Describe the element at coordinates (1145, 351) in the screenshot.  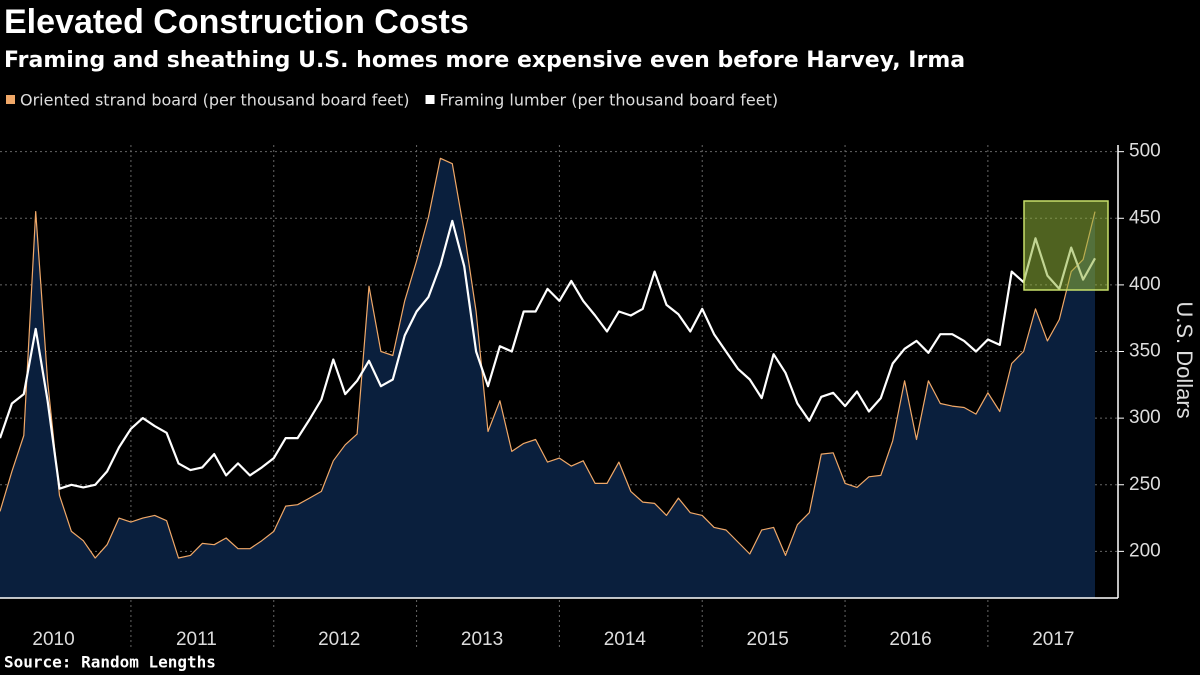
I see `y-tick-label: 350` at that location.